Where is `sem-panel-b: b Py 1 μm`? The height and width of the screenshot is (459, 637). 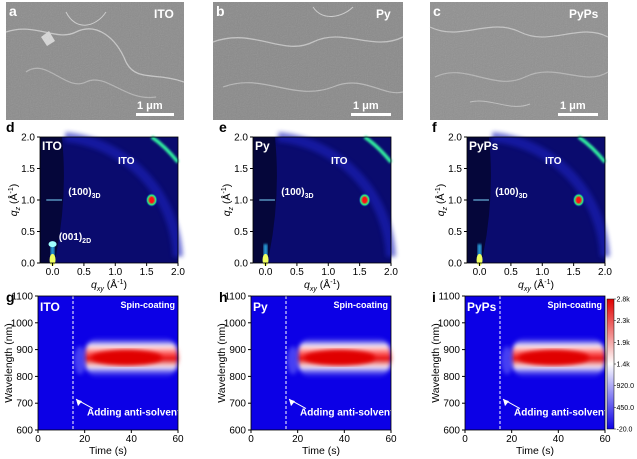
sem-panel-b: b Py 1 μm is located at coordinates (308, 61).